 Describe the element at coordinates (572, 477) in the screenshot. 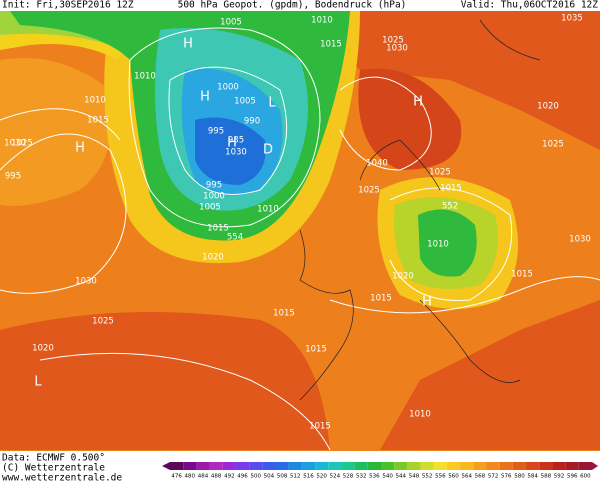

I see `colorbar-label: 596` at that location.